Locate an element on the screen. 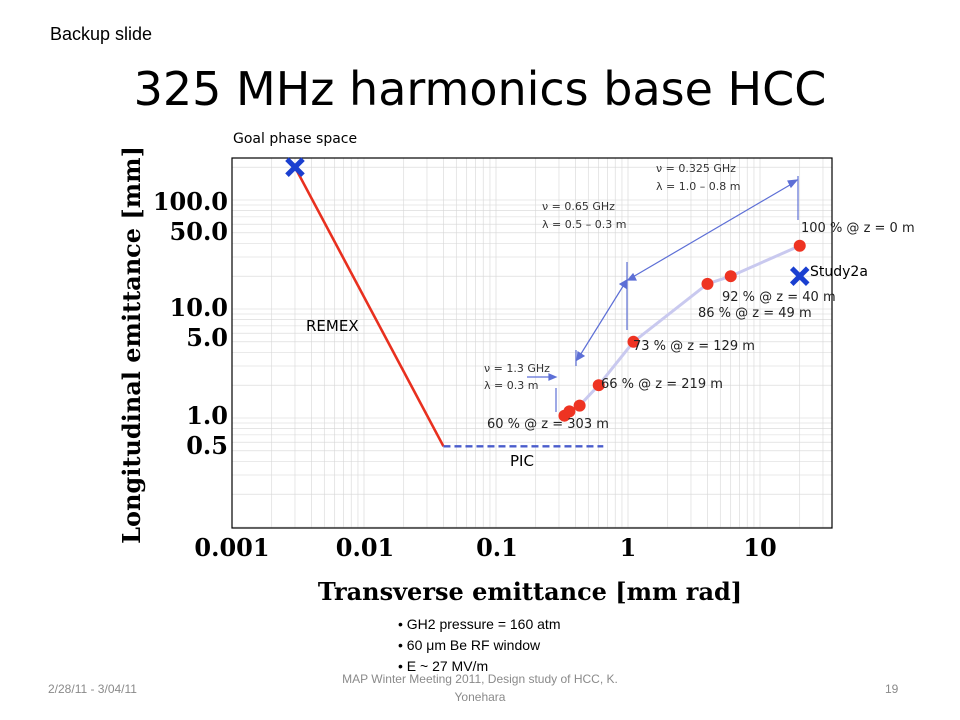  y-tick-label: 5.0 is located at coordinates (207, 337).